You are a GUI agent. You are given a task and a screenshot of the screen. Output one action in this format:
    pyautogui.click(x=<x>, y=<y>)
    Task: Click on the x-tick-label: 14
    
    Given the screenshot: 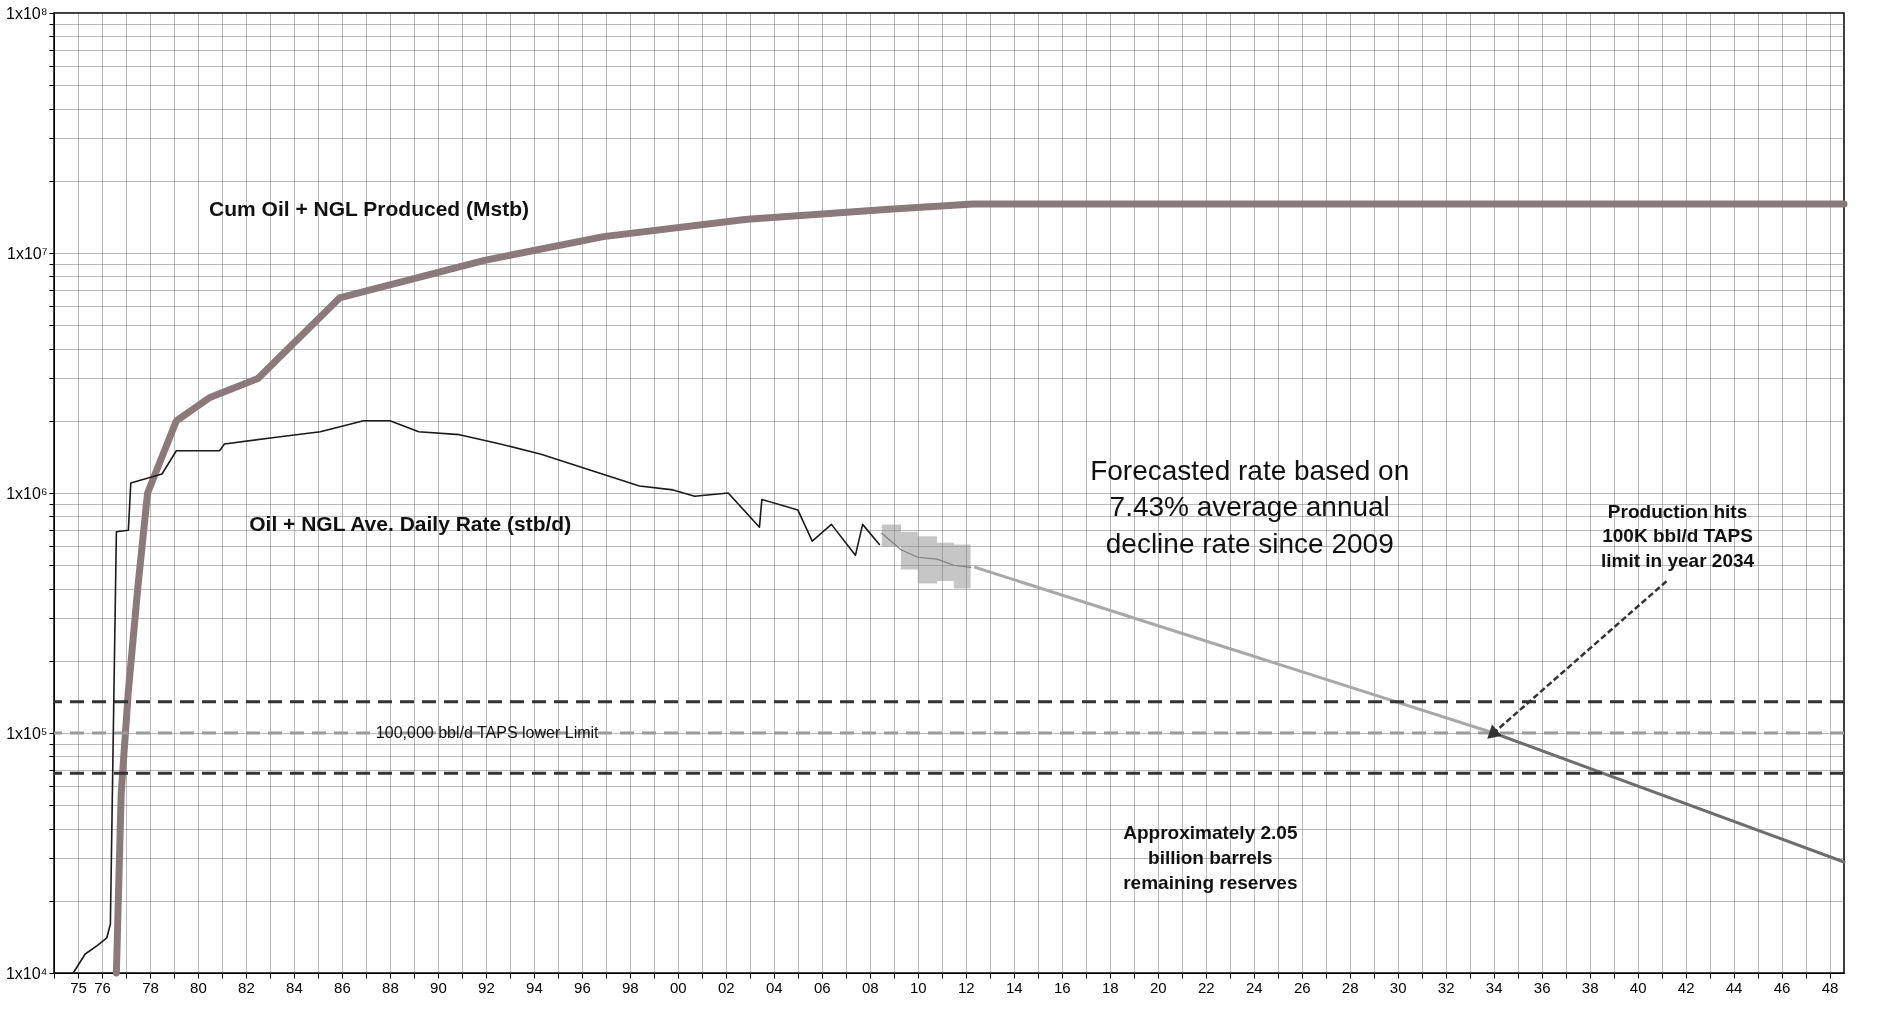 What is the action you would take?
    pyautogui.click(x=1014, y=987)
    